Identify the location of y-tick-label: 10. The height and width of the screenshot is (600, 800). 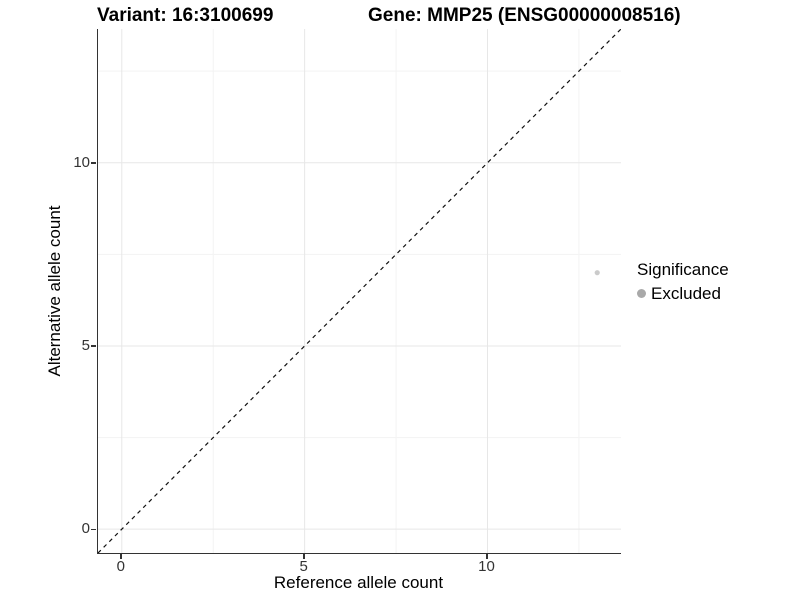
(81, 162).